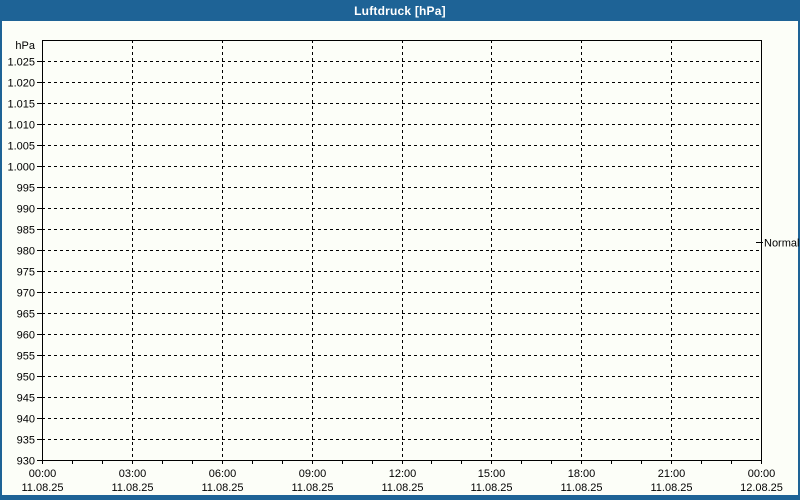 This screenshot has width=800, height=500. I want to click on chart-title: Luftdruck [hPa], so click(400, 10).